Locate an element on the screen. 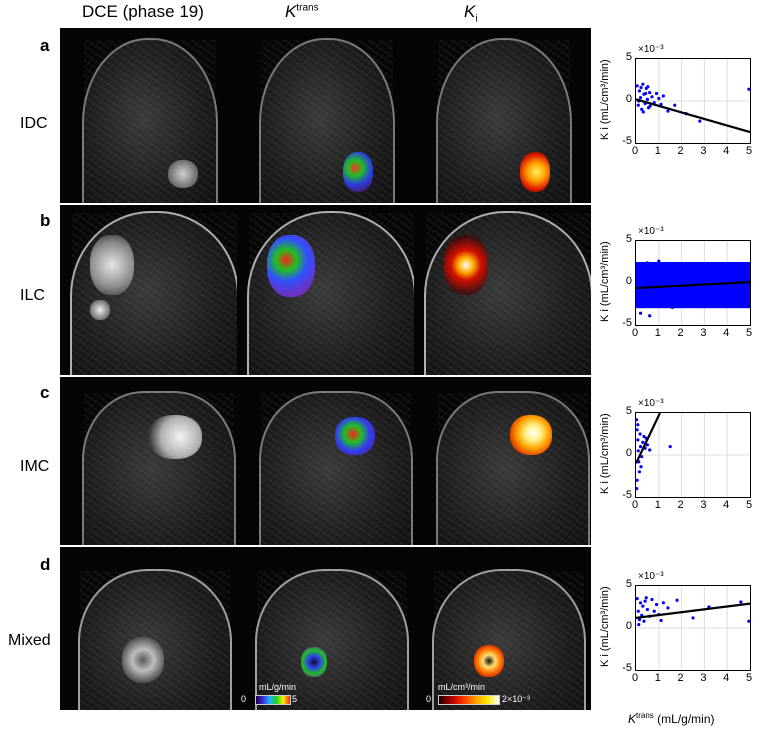 The width and height of the screenshot is (762, 739). ki-colorbar is located at coordinates (469, 700).